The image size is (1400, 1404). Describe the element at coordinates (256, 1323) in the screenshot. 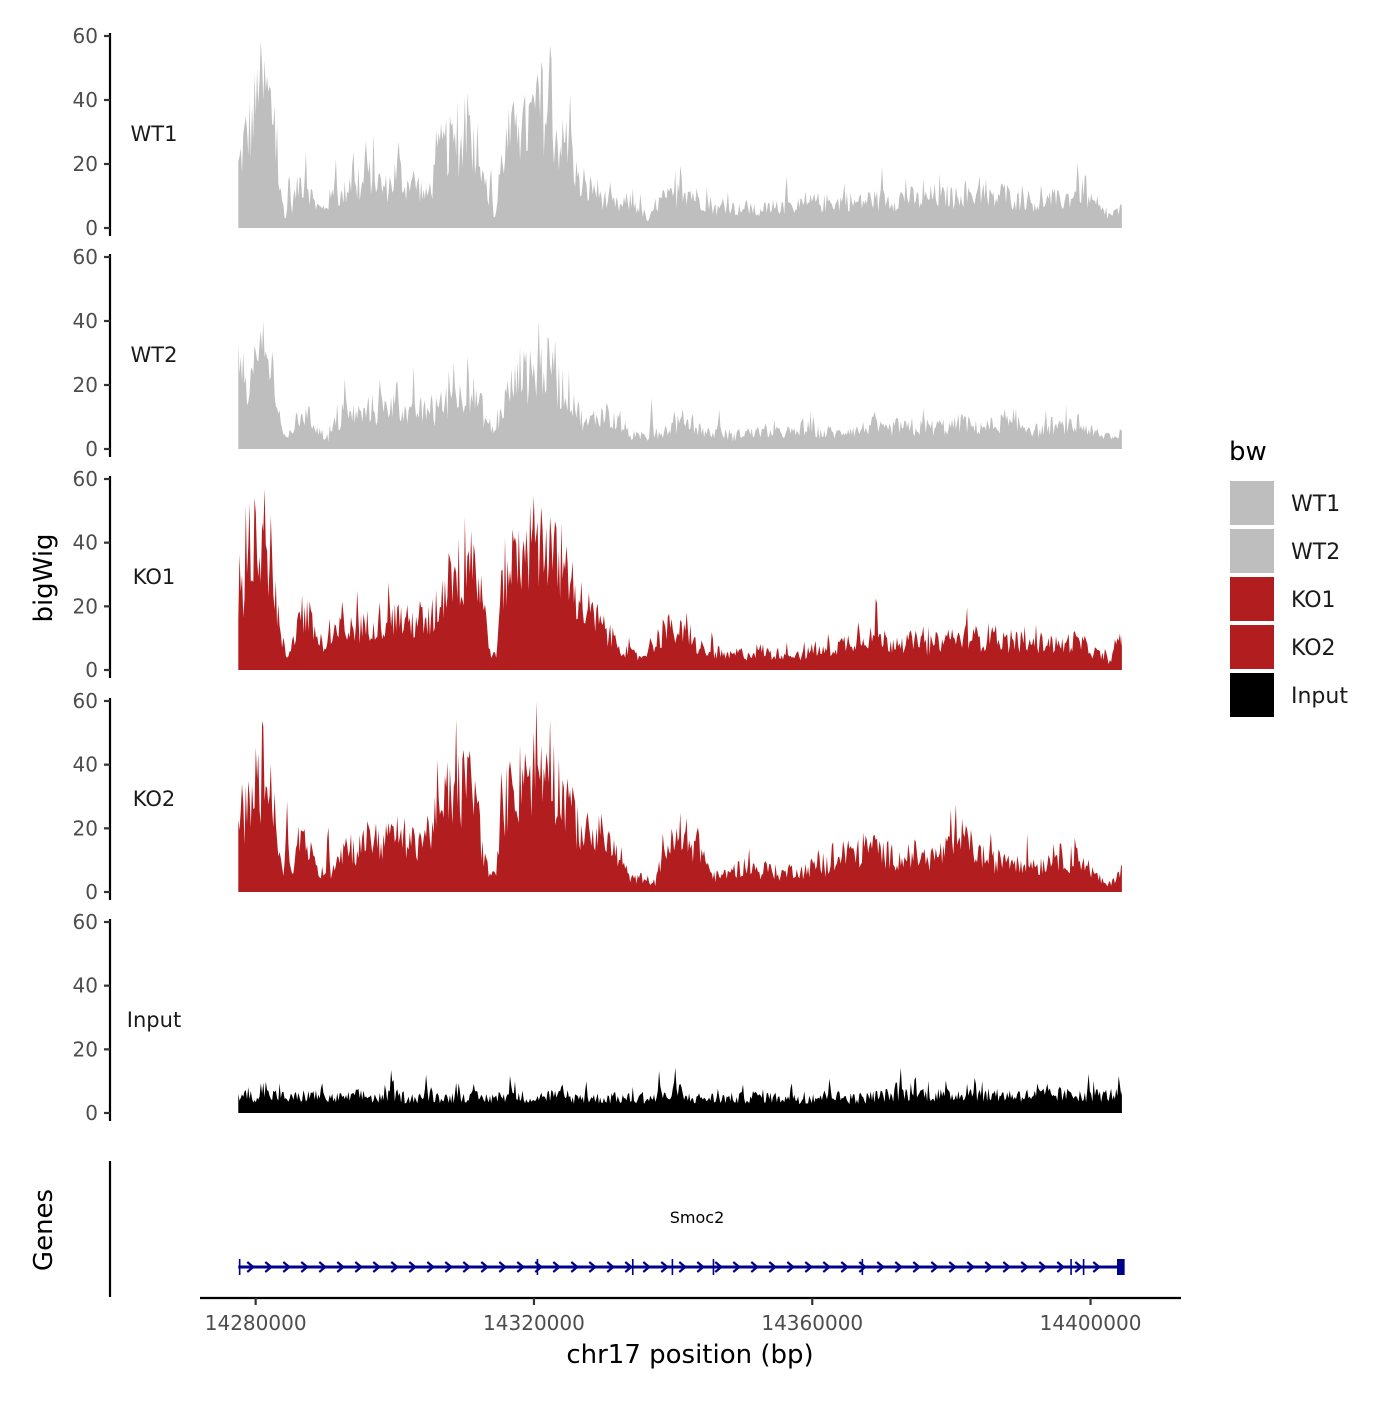

I see `x-tick-label: 14280000` at that location.